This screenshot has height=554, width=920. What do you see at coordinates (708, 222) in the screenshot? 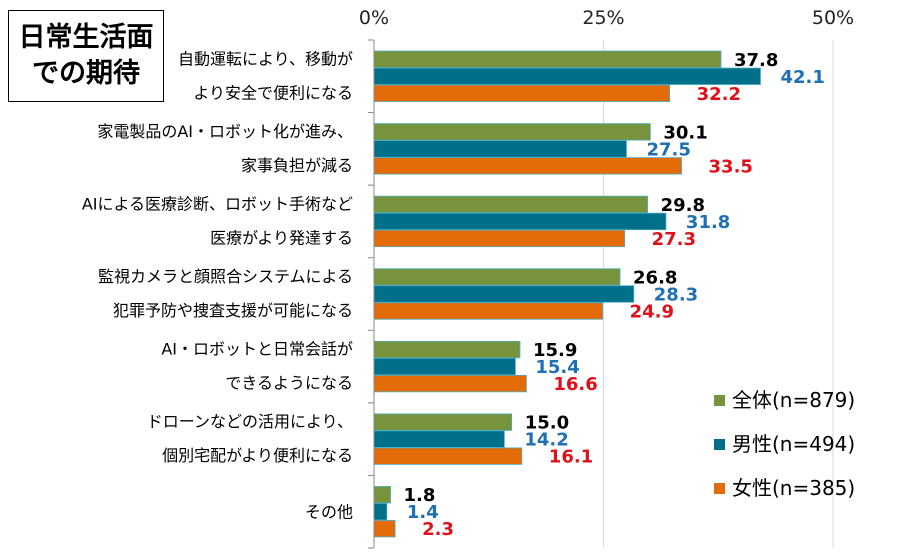
I see `data-label: 31.8` at bounding box center [708, 222].